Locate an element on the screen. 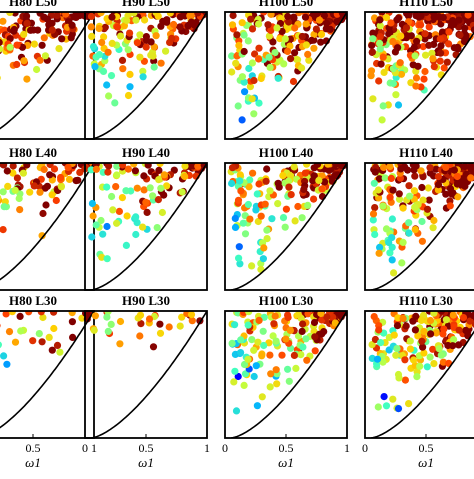  panel: H110 L50 is located at coordinates (419, 69).